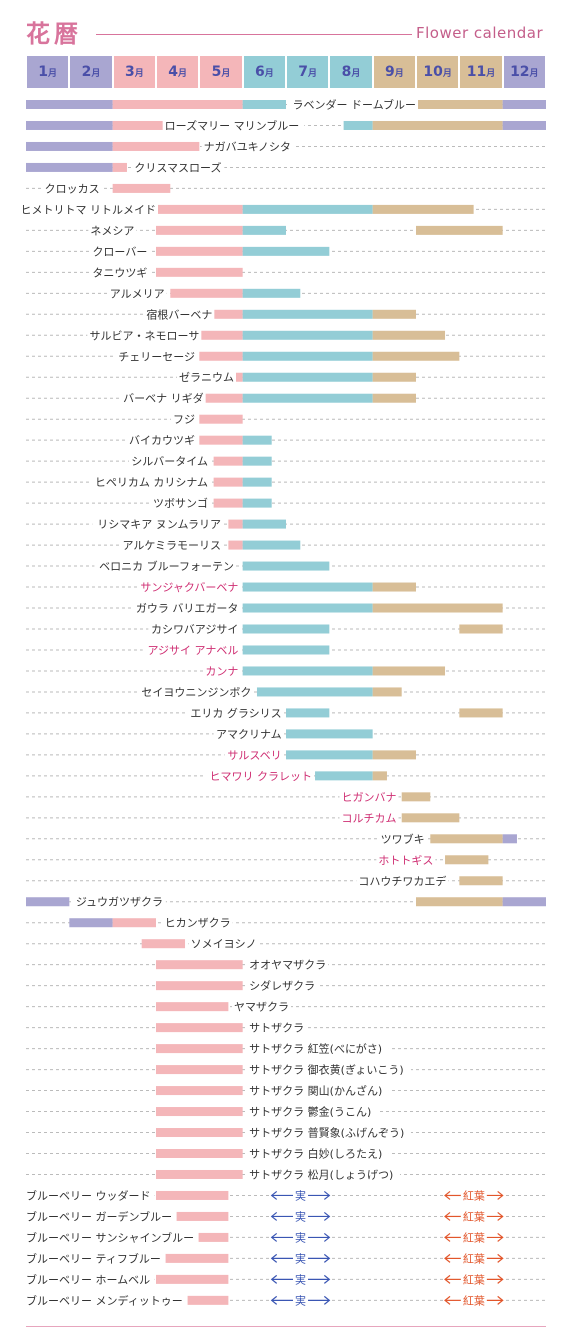 Image resolution: width=580 pixels, height=1340 pixels. What do you see at coordinates (286, 1326) in the screenshot?
I see `footer-rule` at bounding box center [286, 1326].